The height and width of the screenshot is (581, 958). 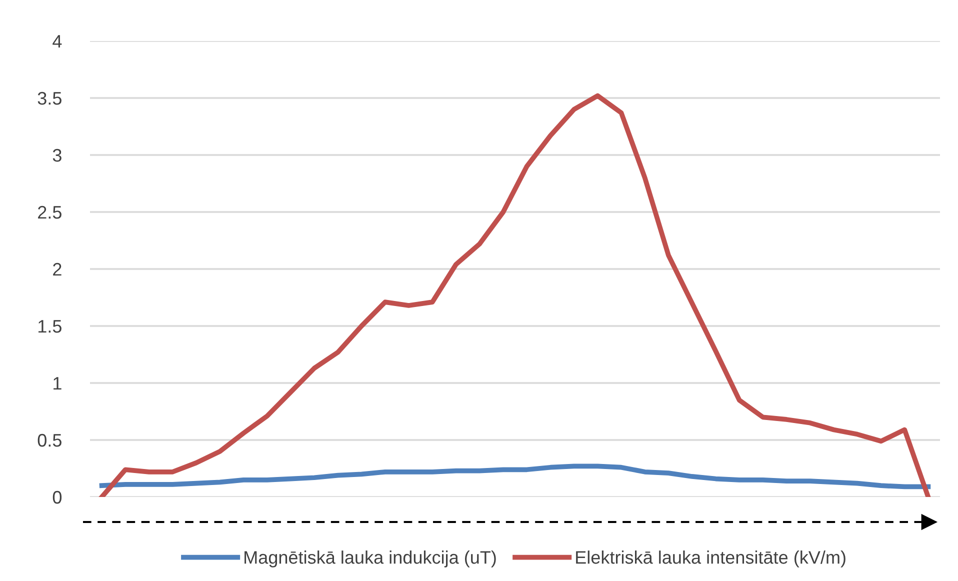 I want to click on legend-label: Magnētiskā lauka indukcija (uT), so click(x=370, y=559).